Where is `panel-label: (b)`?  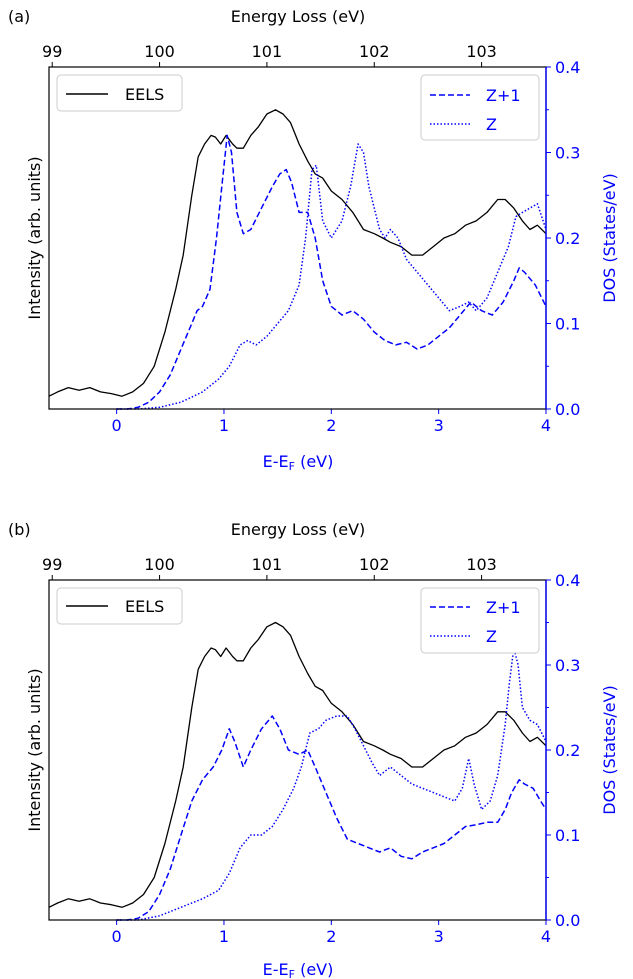 panel-label: (b) is located at coordinates (19, 529).